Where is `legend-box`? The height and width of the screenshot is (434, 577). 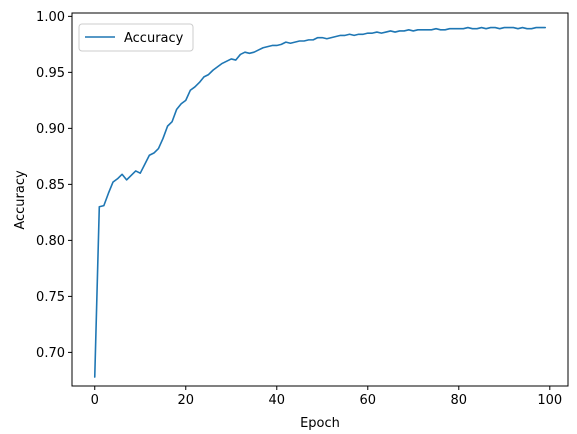 legend-box is located at coordinates (136, 37).